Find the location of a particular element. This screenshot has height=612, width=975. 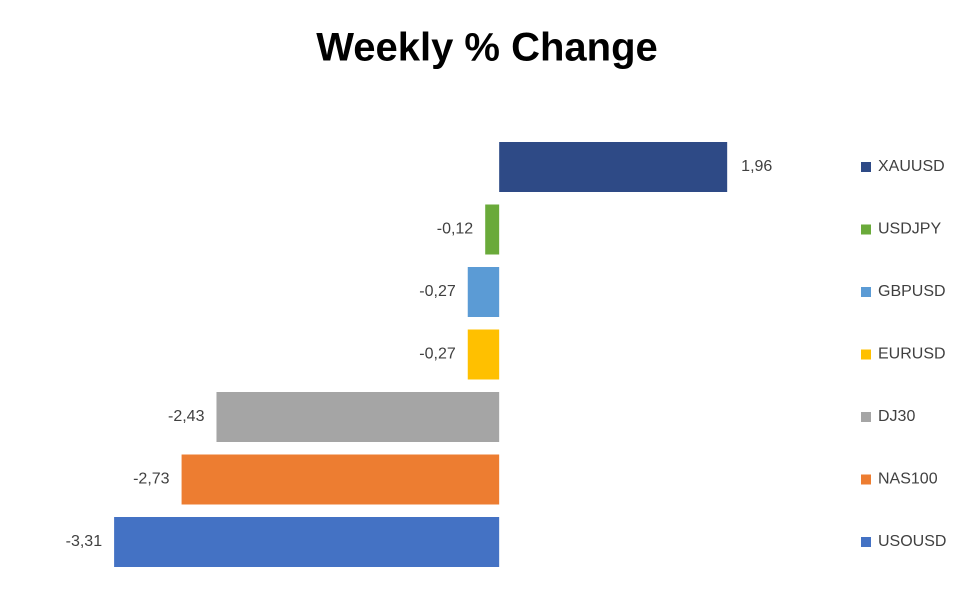

legend-label: NAS100 is located at coordinates (908, 479).